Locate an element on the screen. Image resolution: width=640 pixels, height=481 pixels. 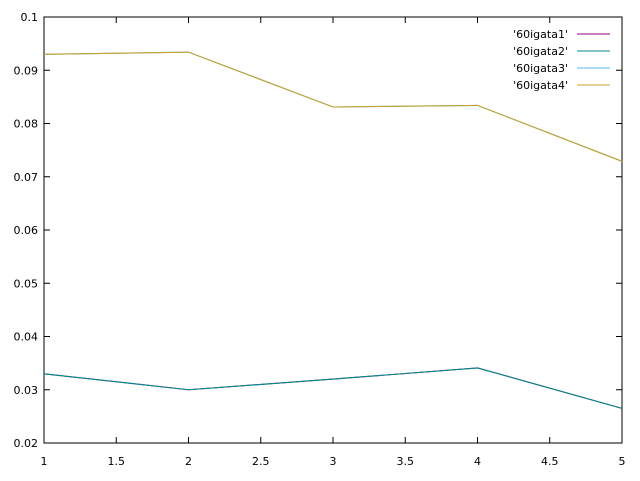
x-tick-label: 4 is located at coordinates (477, 461).